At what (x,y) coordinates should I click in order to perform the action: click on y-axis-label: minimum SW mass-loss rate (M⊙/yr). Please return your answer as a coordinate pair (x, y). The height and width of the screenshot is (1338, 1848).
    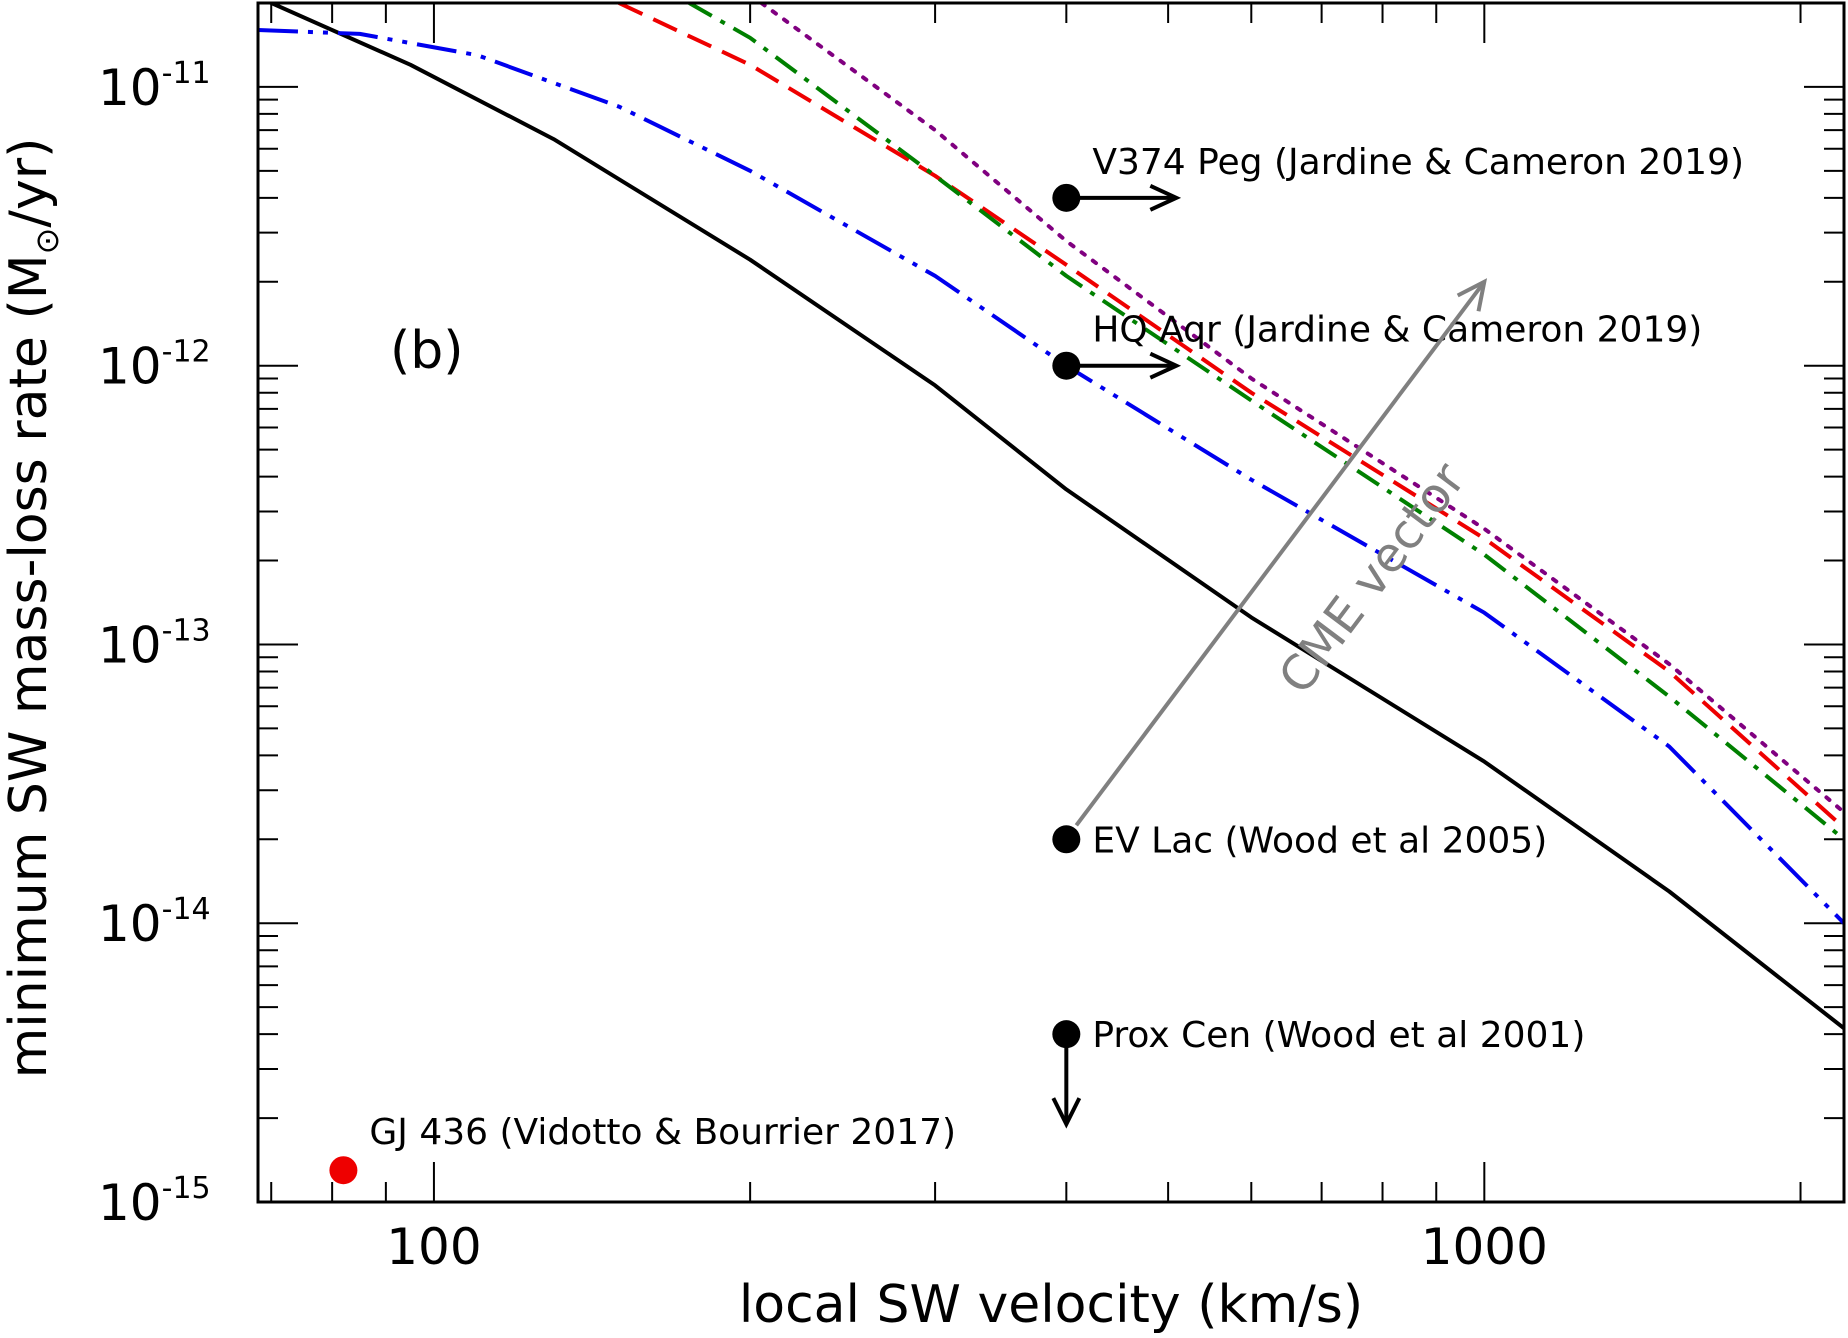
    Looking at the image, I should click on (33, 608).